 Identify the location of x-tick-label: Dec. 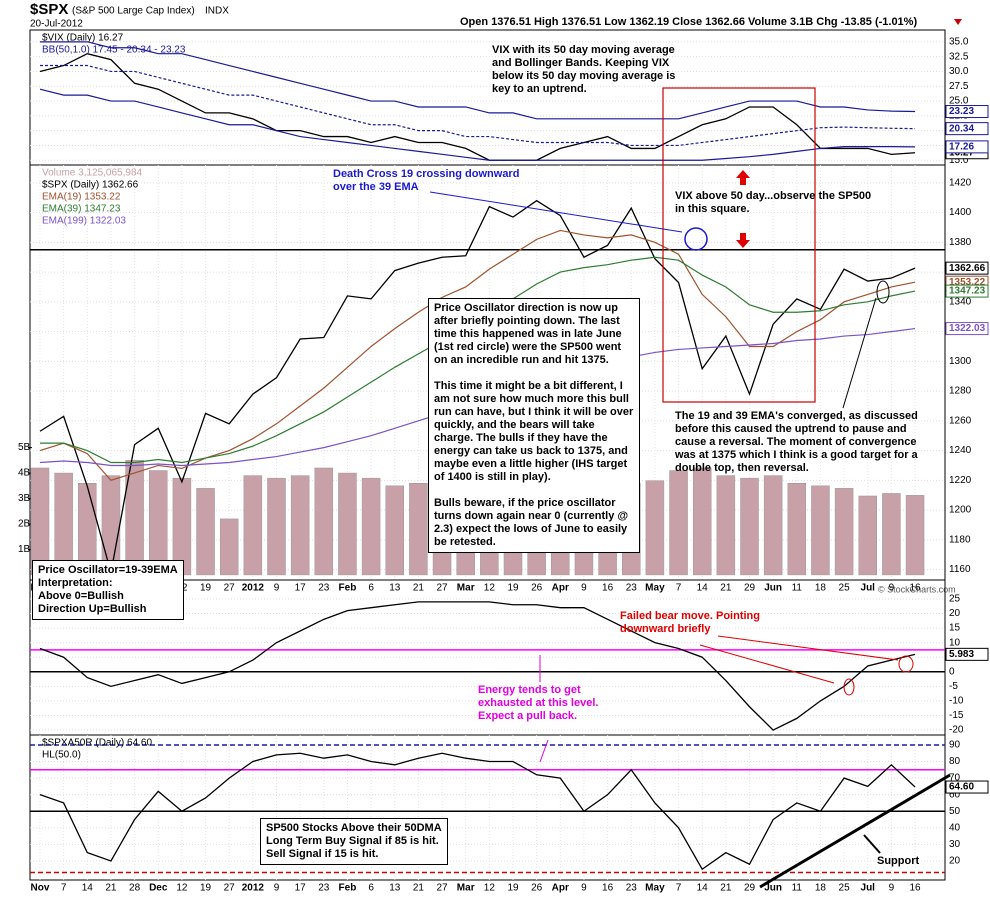
(158, 888).